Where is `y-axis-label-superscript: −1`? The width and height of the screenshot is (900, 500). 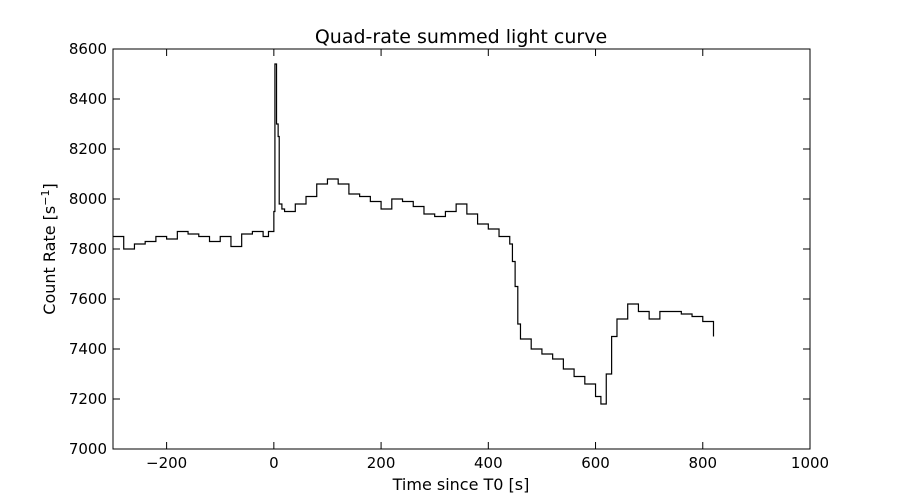
y-axis-label-superscript: −1 is located at coordinates (45, 198).